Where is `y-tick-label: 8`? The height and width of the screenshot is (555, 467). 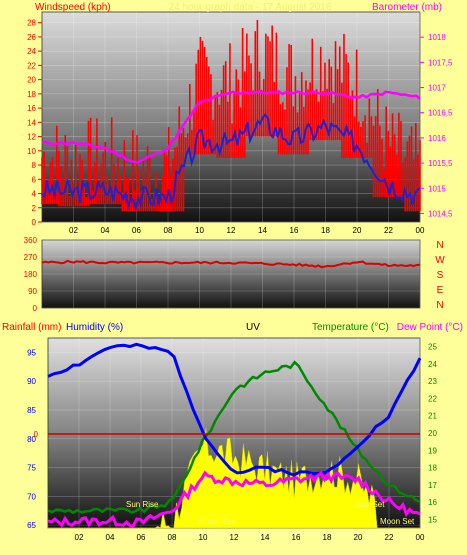
y-tick-label: 8 is located at coordinates (34, 165).